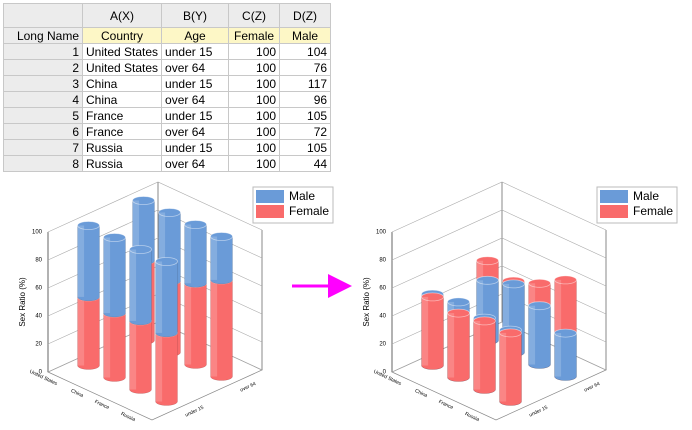  Describe the element at coordinates (305, 131) in the screenshot. I see `cell: 72` at that location.